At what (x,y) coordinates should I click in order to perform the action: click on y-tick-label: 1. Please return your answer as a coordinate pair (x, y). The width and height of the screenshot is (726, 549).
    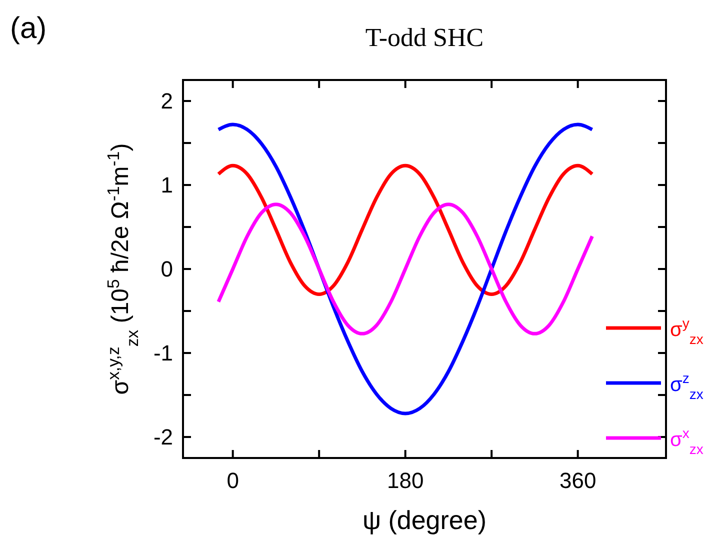
    Looking at the image, I should click on (166, 185).